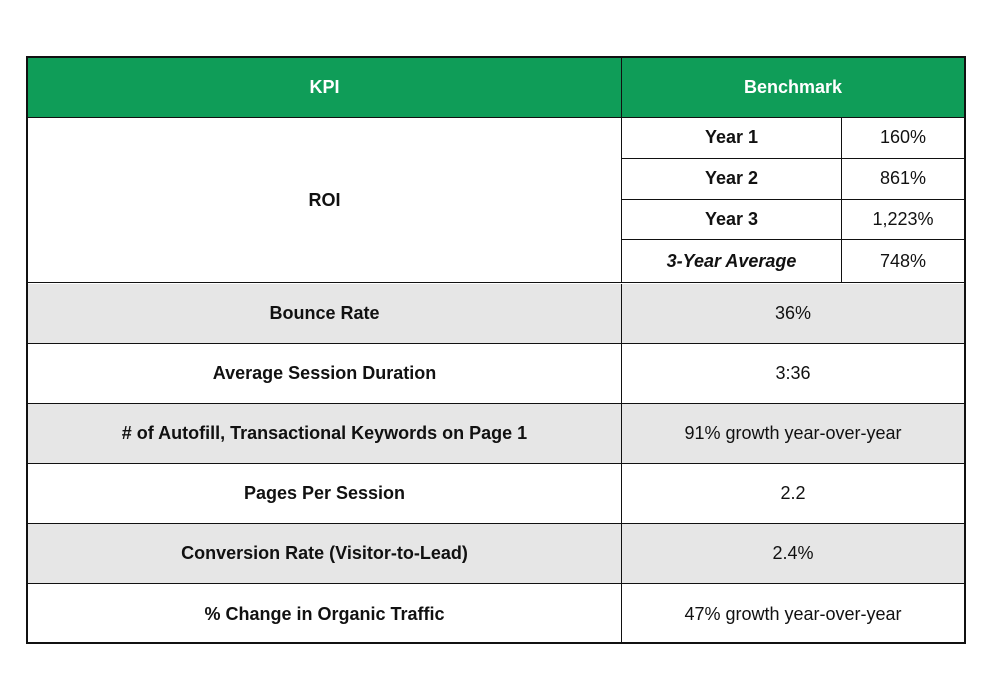 This screenshot has width=990, height=700. I want to click on kpi-bounce-rate: Bounce Rate, so click(325, 313).